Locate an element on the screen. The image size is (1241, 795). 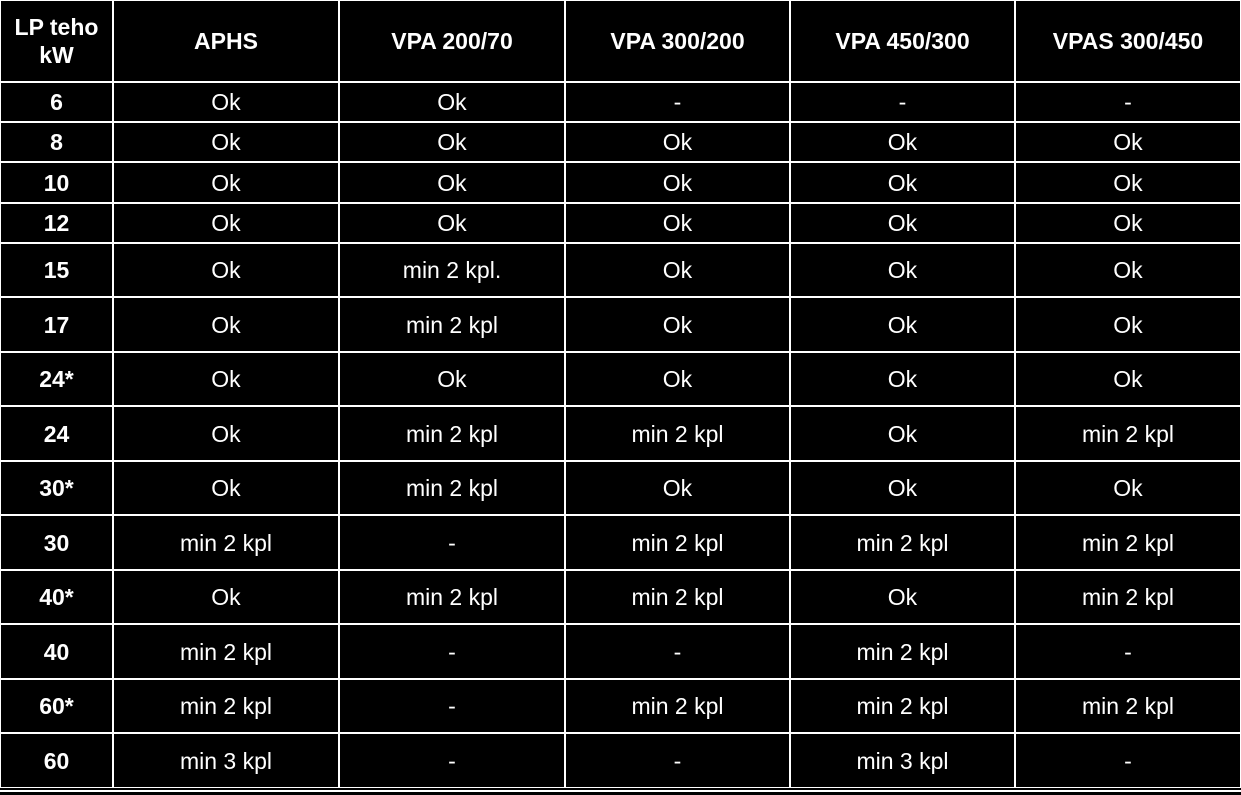
row-label: 8 is located at coordinates (56, 142).